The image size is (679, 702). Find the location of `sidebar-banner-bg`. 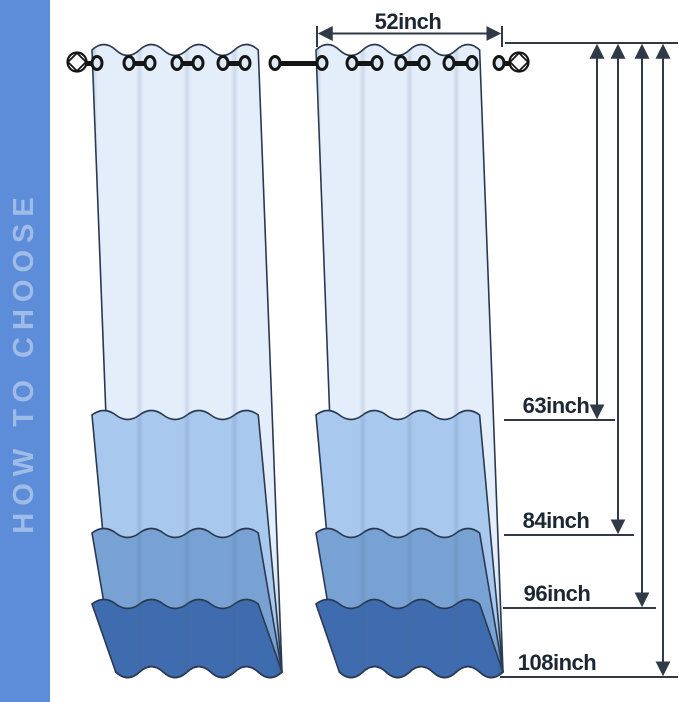

sidebar-banner-bg is located at coordinates (25, 351).